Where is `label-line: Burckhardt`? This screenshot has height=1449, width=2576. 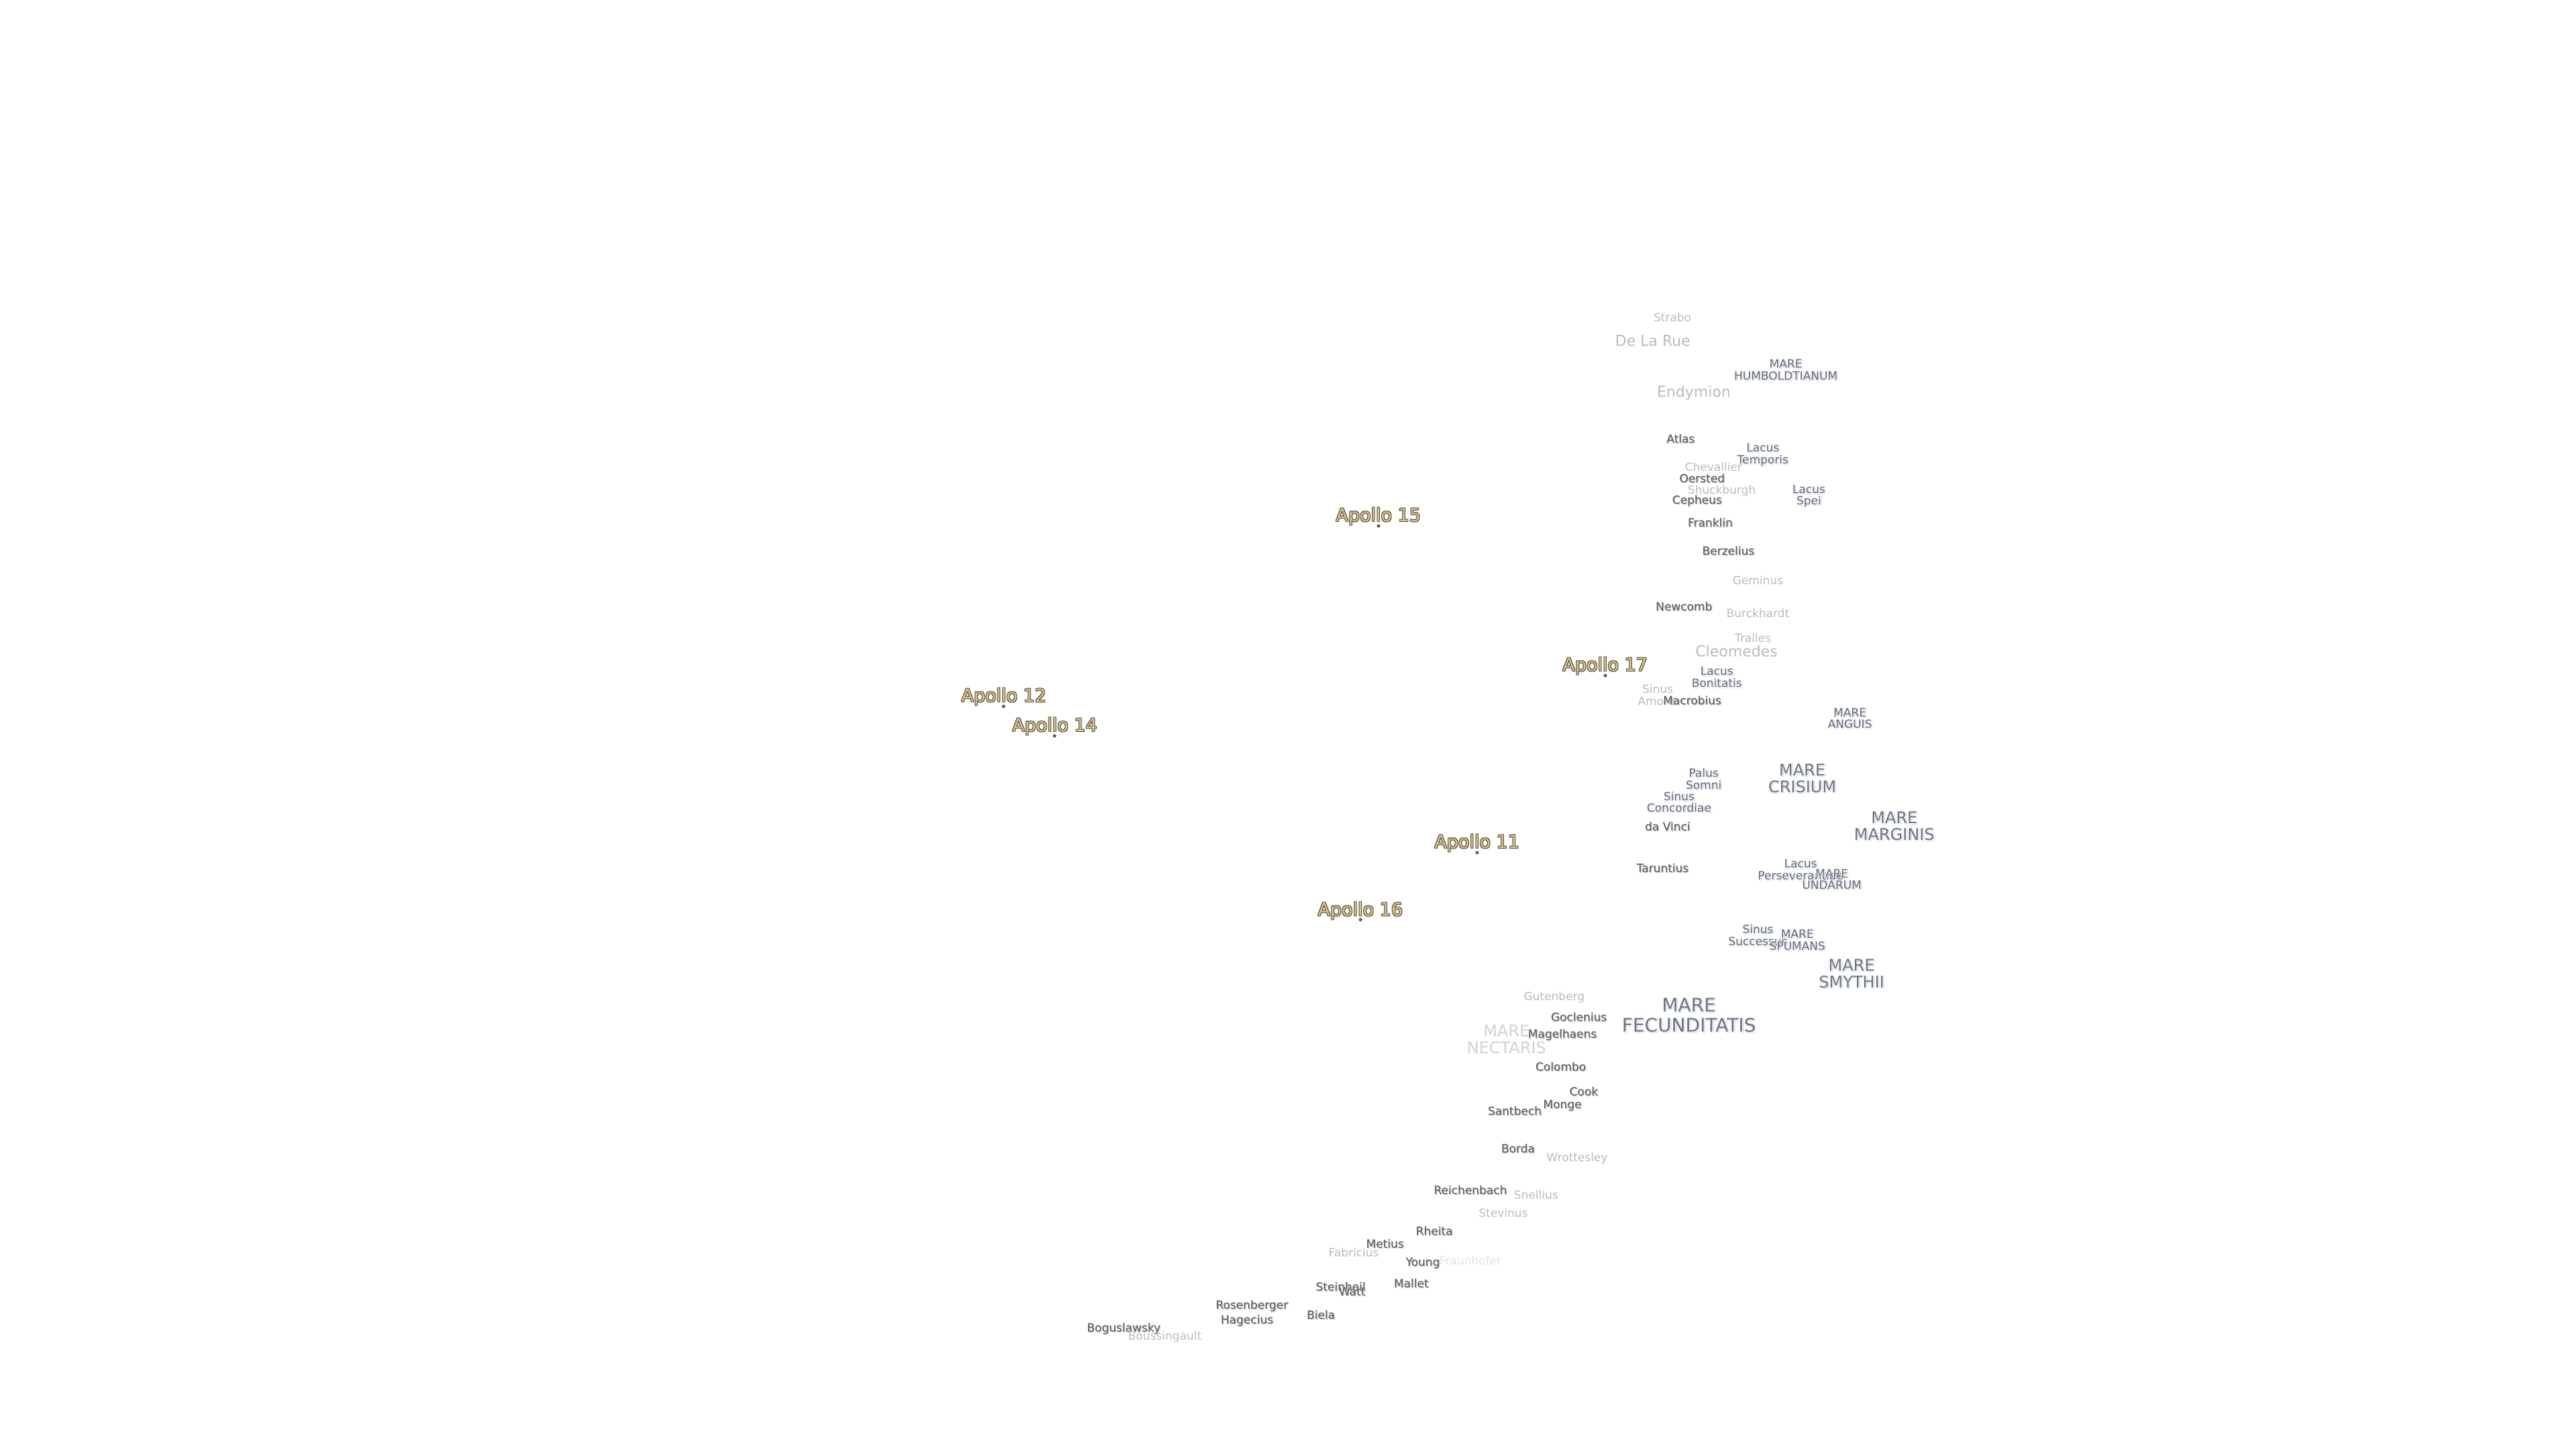 label-line: Burckhardt is located at coordinates (1758, 613).